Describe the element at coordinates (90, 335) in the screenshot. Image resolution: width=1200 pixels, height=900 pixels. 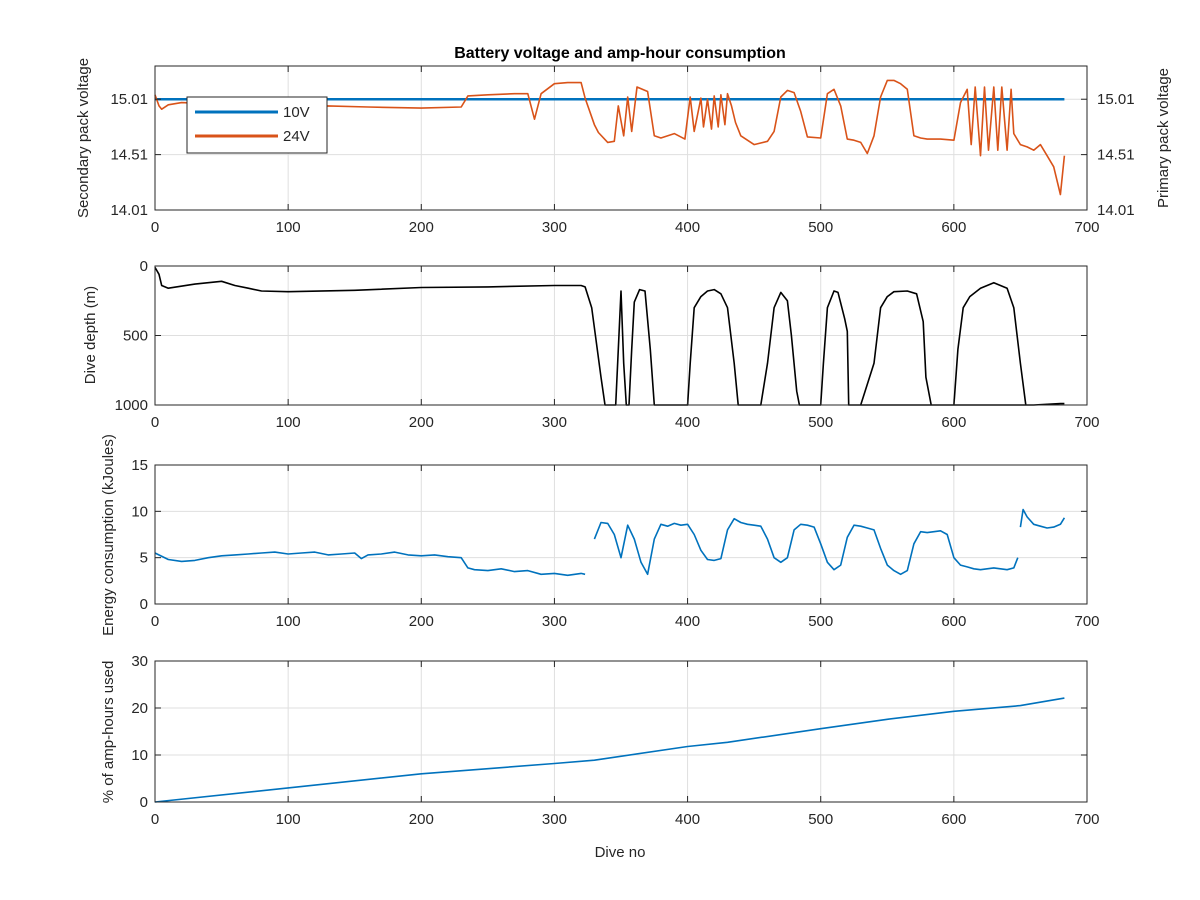
I see `ylabel-dive-depth: Dive depth (m)` at that location.